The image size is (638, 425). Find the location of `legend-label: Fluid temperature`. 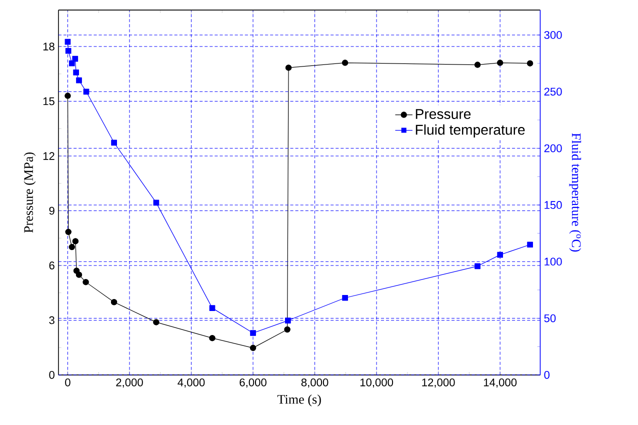

legend-label: Fluid temperature is located at coordinates (470, 131).